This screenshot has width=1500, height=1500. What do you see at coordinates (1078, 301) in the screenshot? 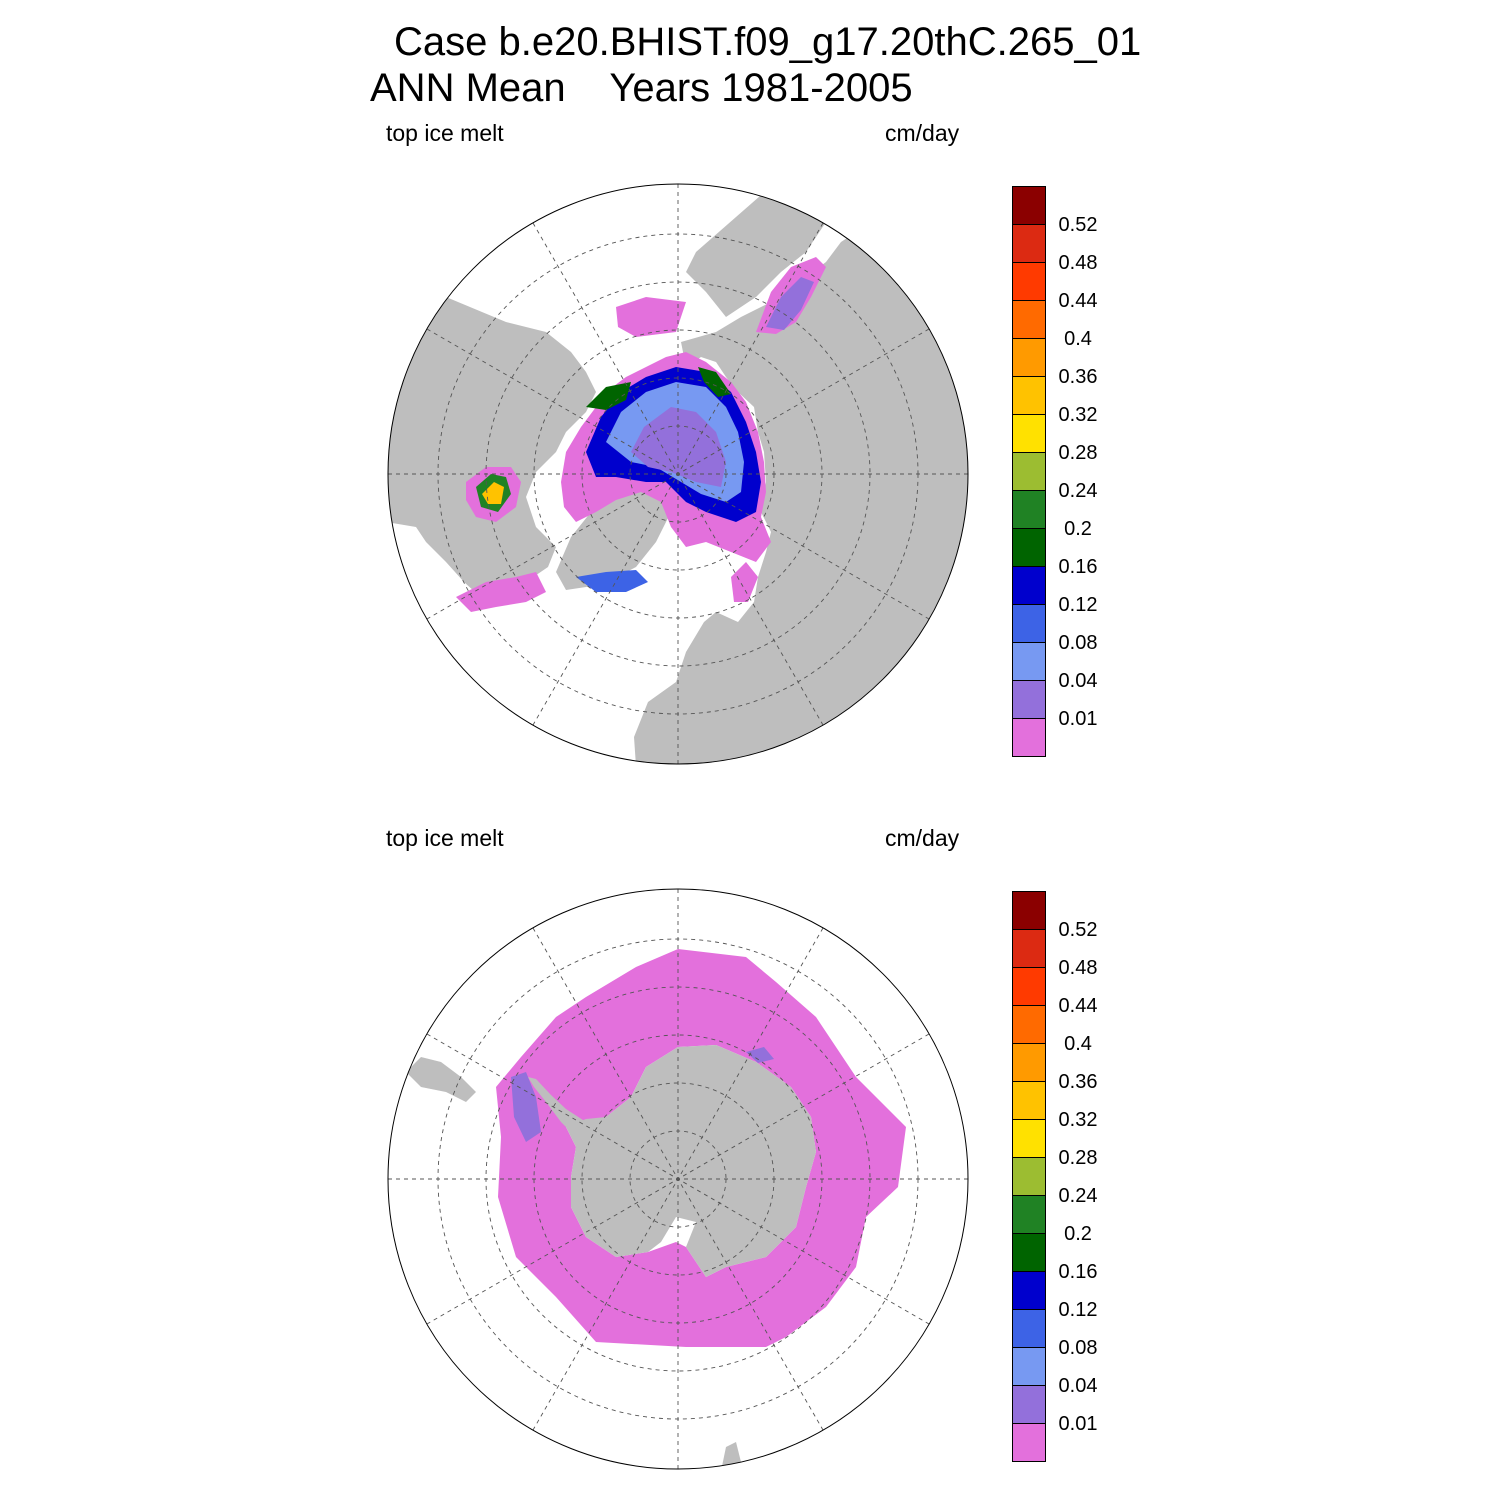
I see `north-cbar-label: 0.44` at bounding box center [1078, 301].